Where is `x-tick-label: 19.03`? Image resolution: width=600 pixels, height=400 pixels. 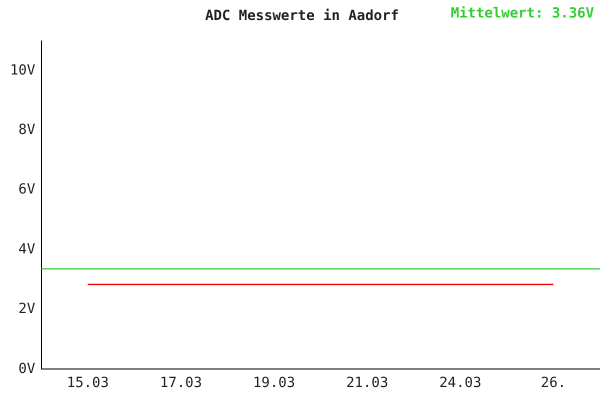
x-tick-label: 19.03 is located at coordinates (274, 383).